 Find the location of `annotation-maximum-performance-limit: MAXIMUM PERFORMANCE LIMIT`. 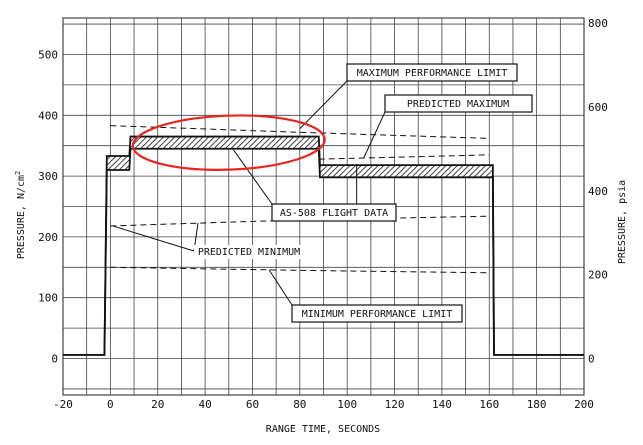

annotation-maximum-performance-limit: MAXIMUM PERFORMANCE LIMIT is located at coordinates (432, 73).